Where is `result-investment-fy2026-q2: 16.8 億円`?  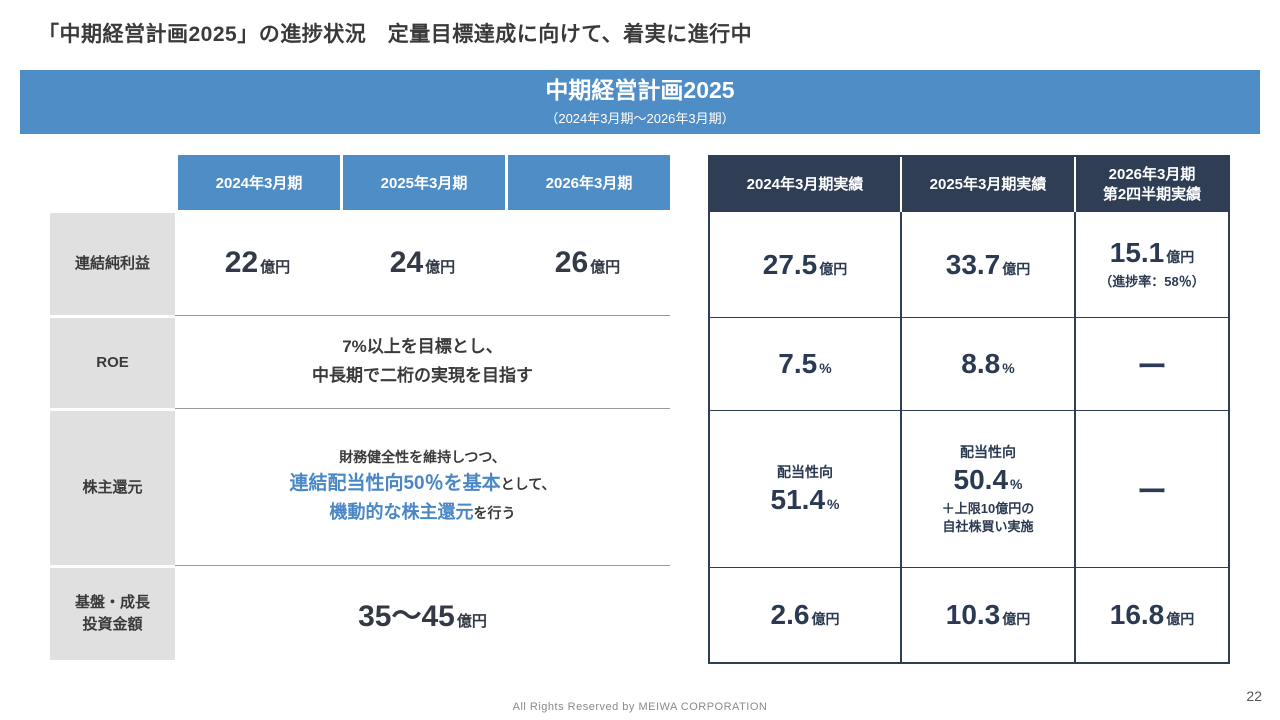 result-investment-fy2026-q2: 16.8 億円 is located at coordinates (1151, 614).